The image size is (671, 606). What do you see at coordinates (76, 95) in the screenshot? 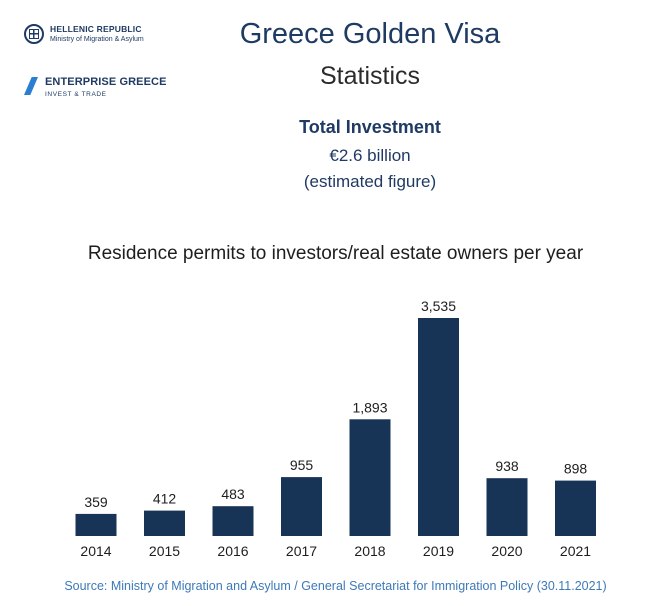
I see `enterprise-greece-subtitle: INVEST & TRADE` at bounding box center [76, 95].